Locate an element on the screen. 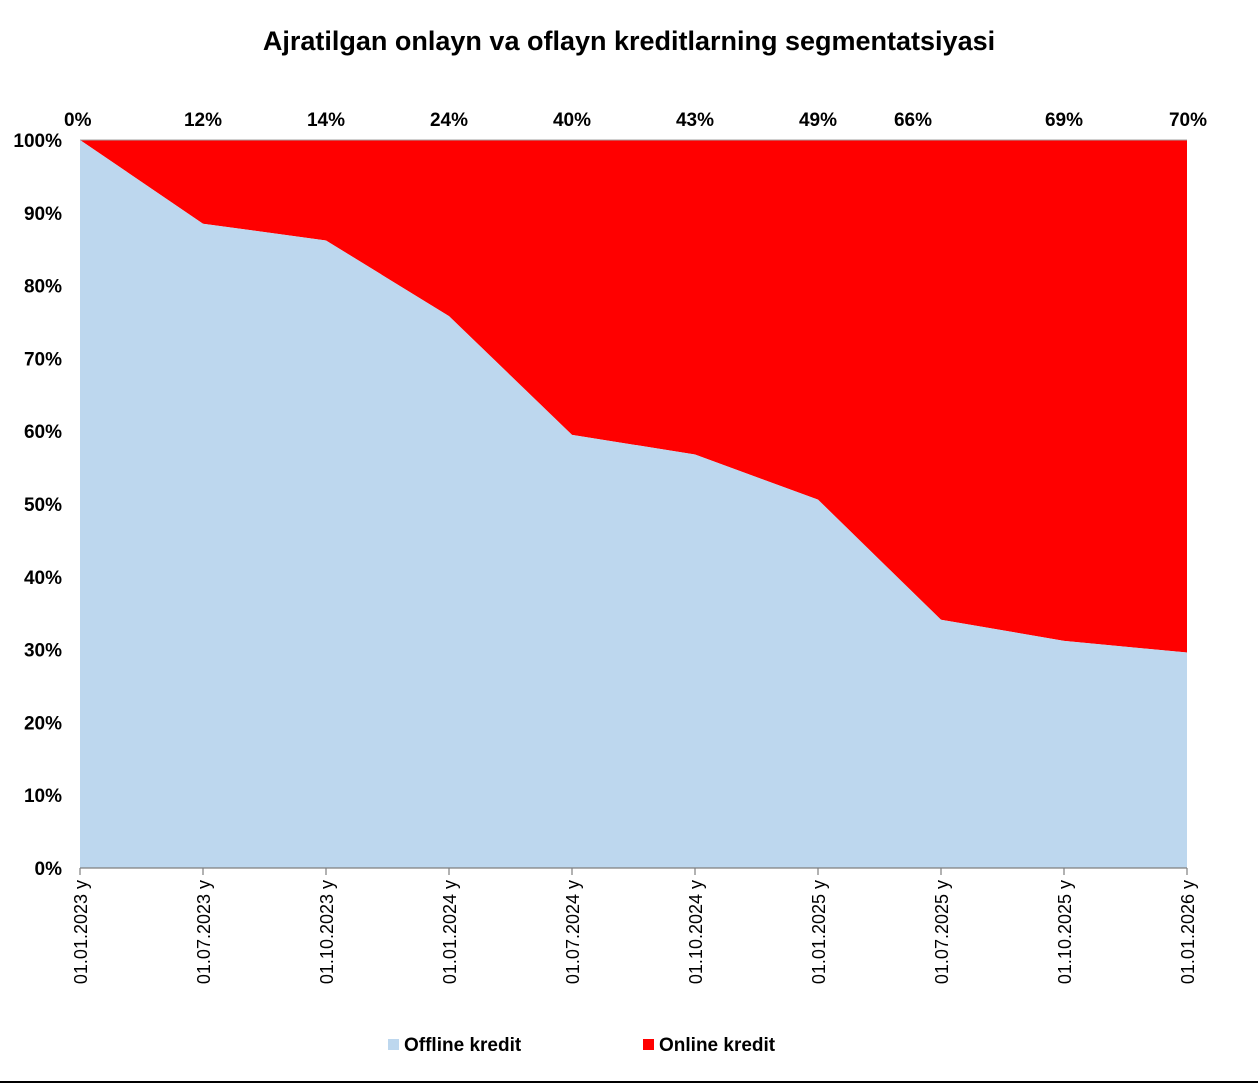  x-tick-label: 01.10.2025 y is located at coordinates (1065, 932).